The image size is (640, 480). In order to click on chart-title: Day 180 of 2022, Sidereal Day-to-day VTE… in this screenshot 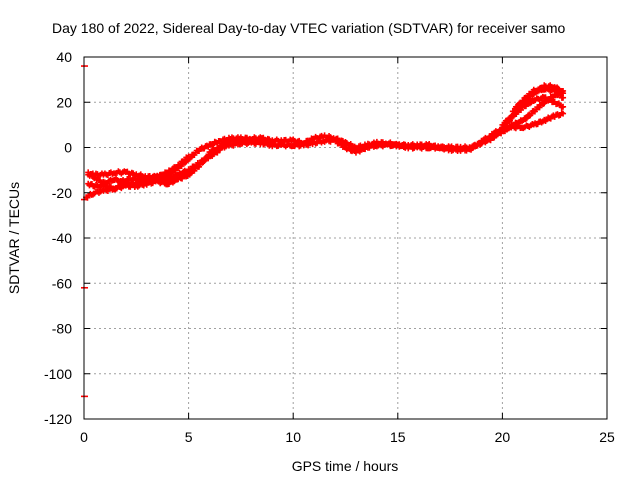, I will do `click(308, 28)`.